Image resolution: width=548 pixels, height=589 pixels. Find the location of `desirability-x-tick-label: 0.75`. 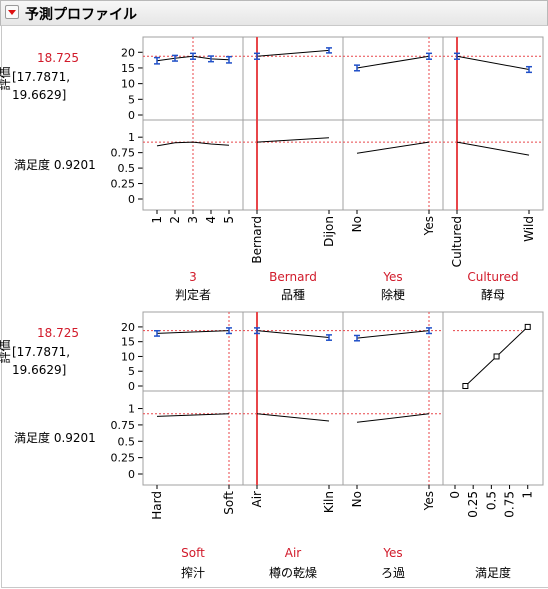

desirability-x-tick-label: 0.75 is located at coordinates (510, 504).